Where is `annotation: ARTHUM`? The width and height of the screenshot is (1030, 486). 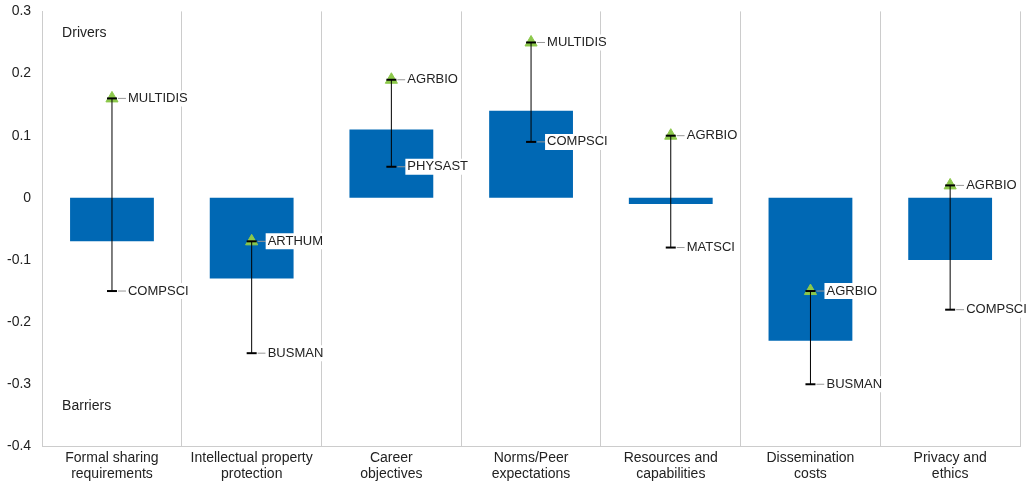
annotation: ARTHUM is located at coordinates (295, 240).